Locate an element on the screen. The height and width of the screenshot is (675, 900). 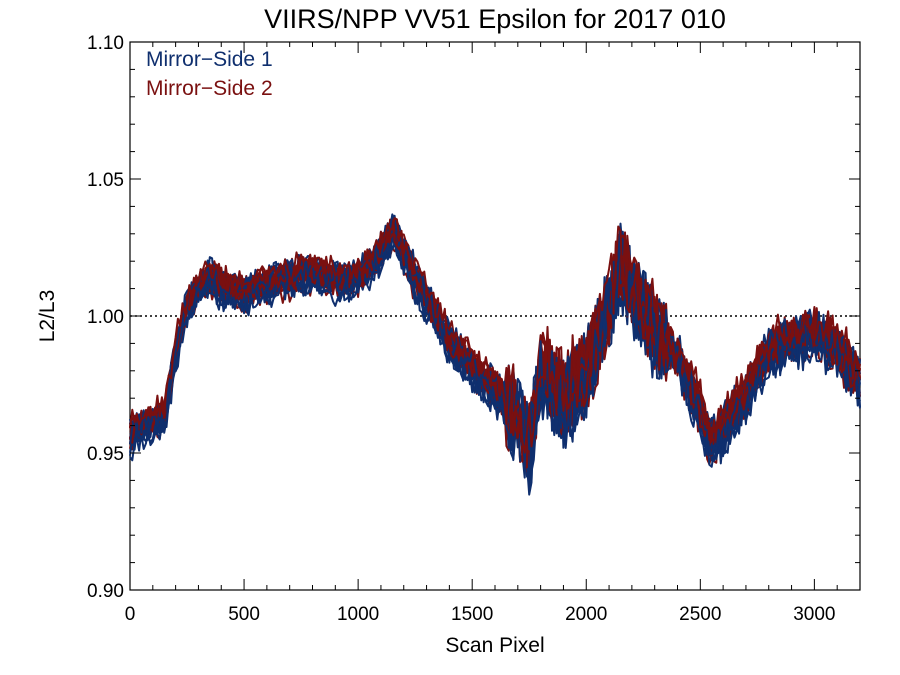
x-tick-label: 3000 is located at coordinates (814, 614).